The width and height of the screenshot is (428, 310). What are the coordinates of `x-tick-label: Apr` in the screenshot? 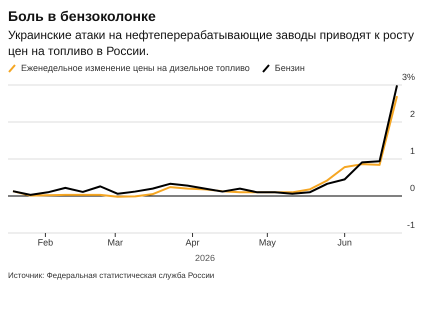 It's located at (193, 242).